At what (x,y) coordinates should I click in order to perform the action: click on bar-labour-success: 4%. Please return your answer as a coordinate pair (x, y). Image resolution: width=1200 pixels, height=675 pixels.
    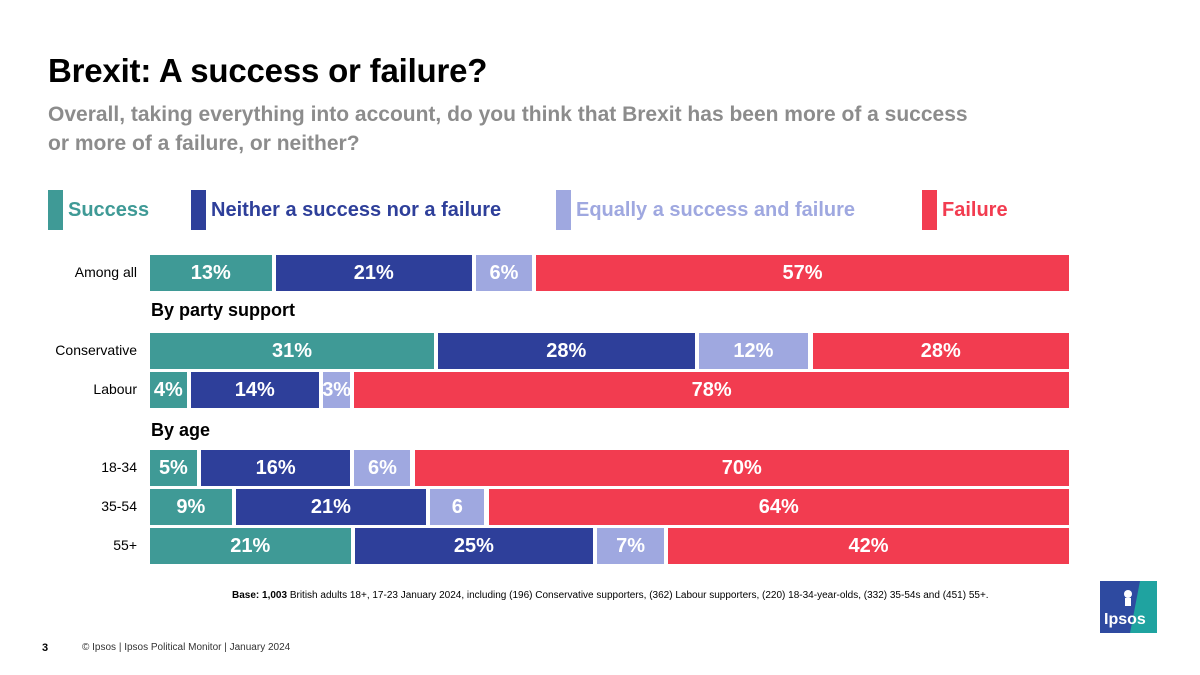
    Looking at the image, I should click on (168, 390).